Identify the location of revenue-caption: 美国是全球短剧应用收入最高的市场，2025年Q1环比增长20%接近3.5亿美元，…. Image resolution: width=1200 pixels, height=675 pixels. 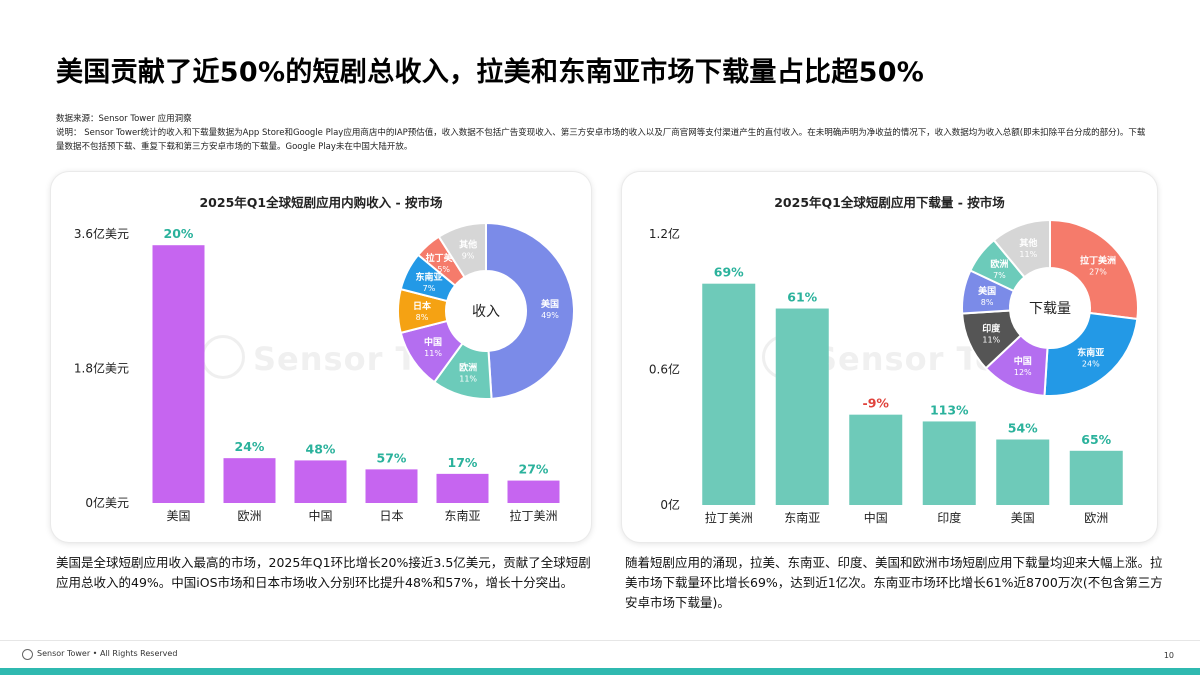
(323, 572).